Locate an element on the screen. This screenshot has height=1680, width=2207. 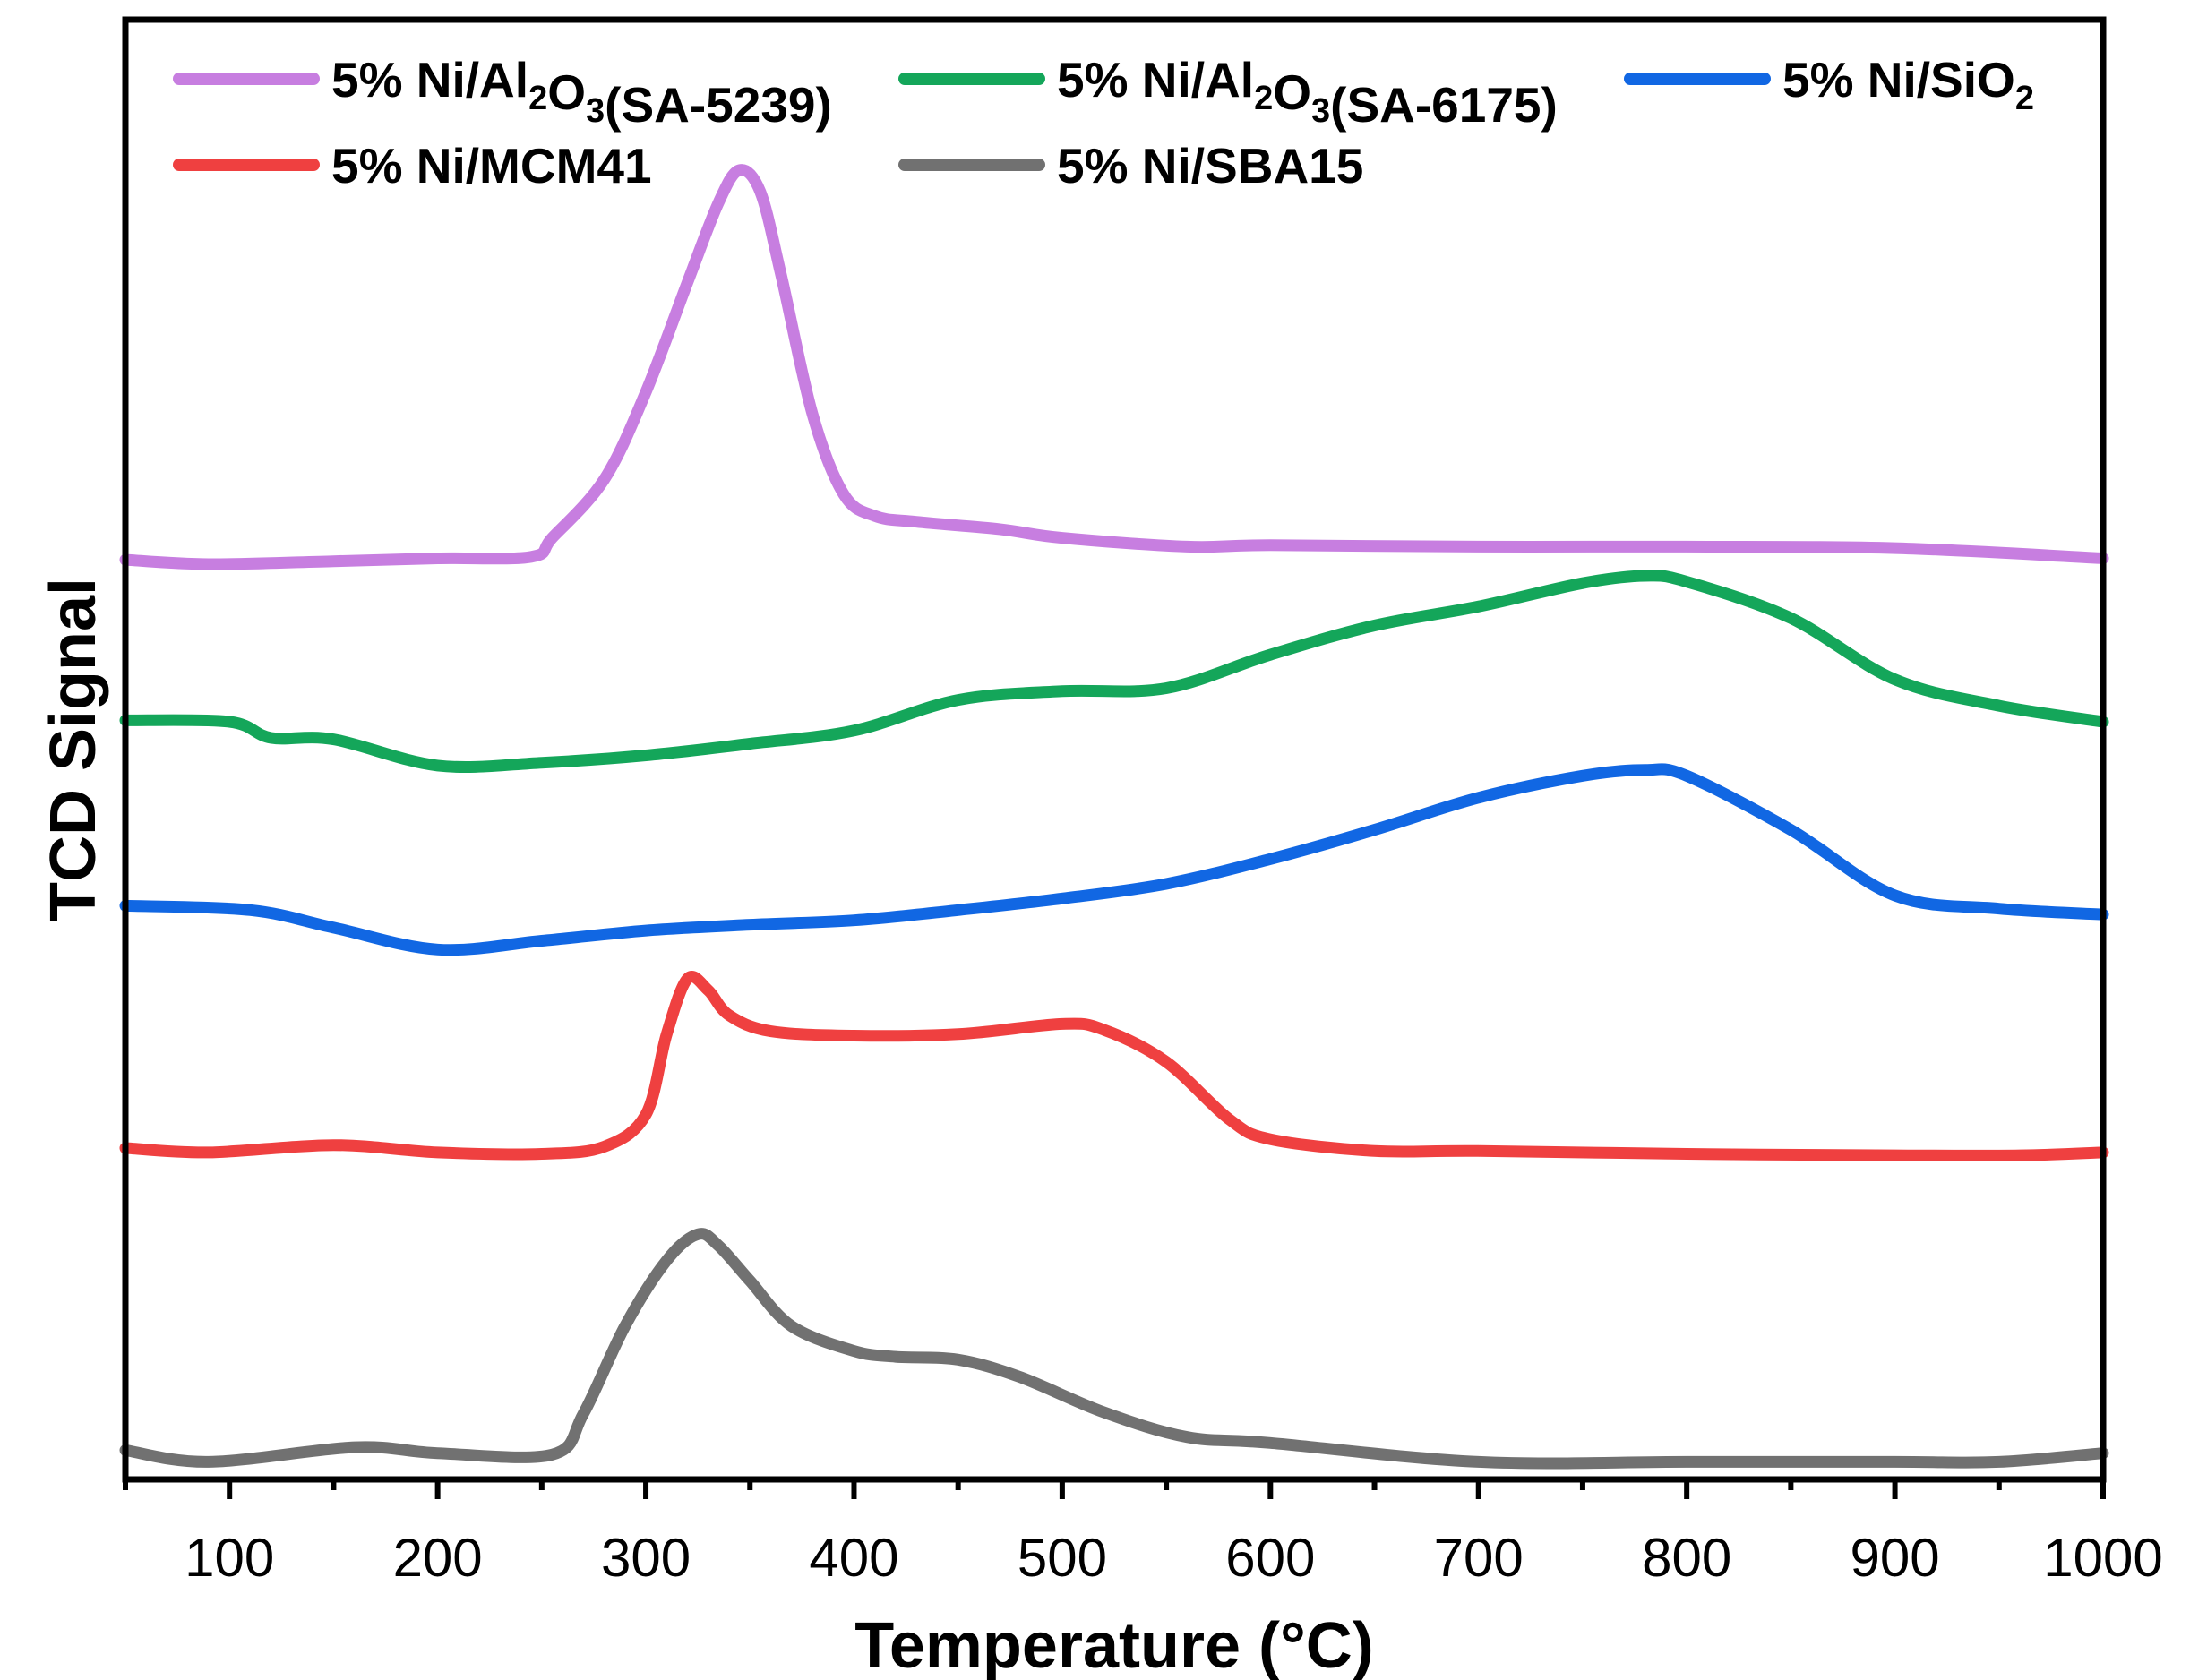
x-tick-label: 800 is located at coordinates (1686, 1558).